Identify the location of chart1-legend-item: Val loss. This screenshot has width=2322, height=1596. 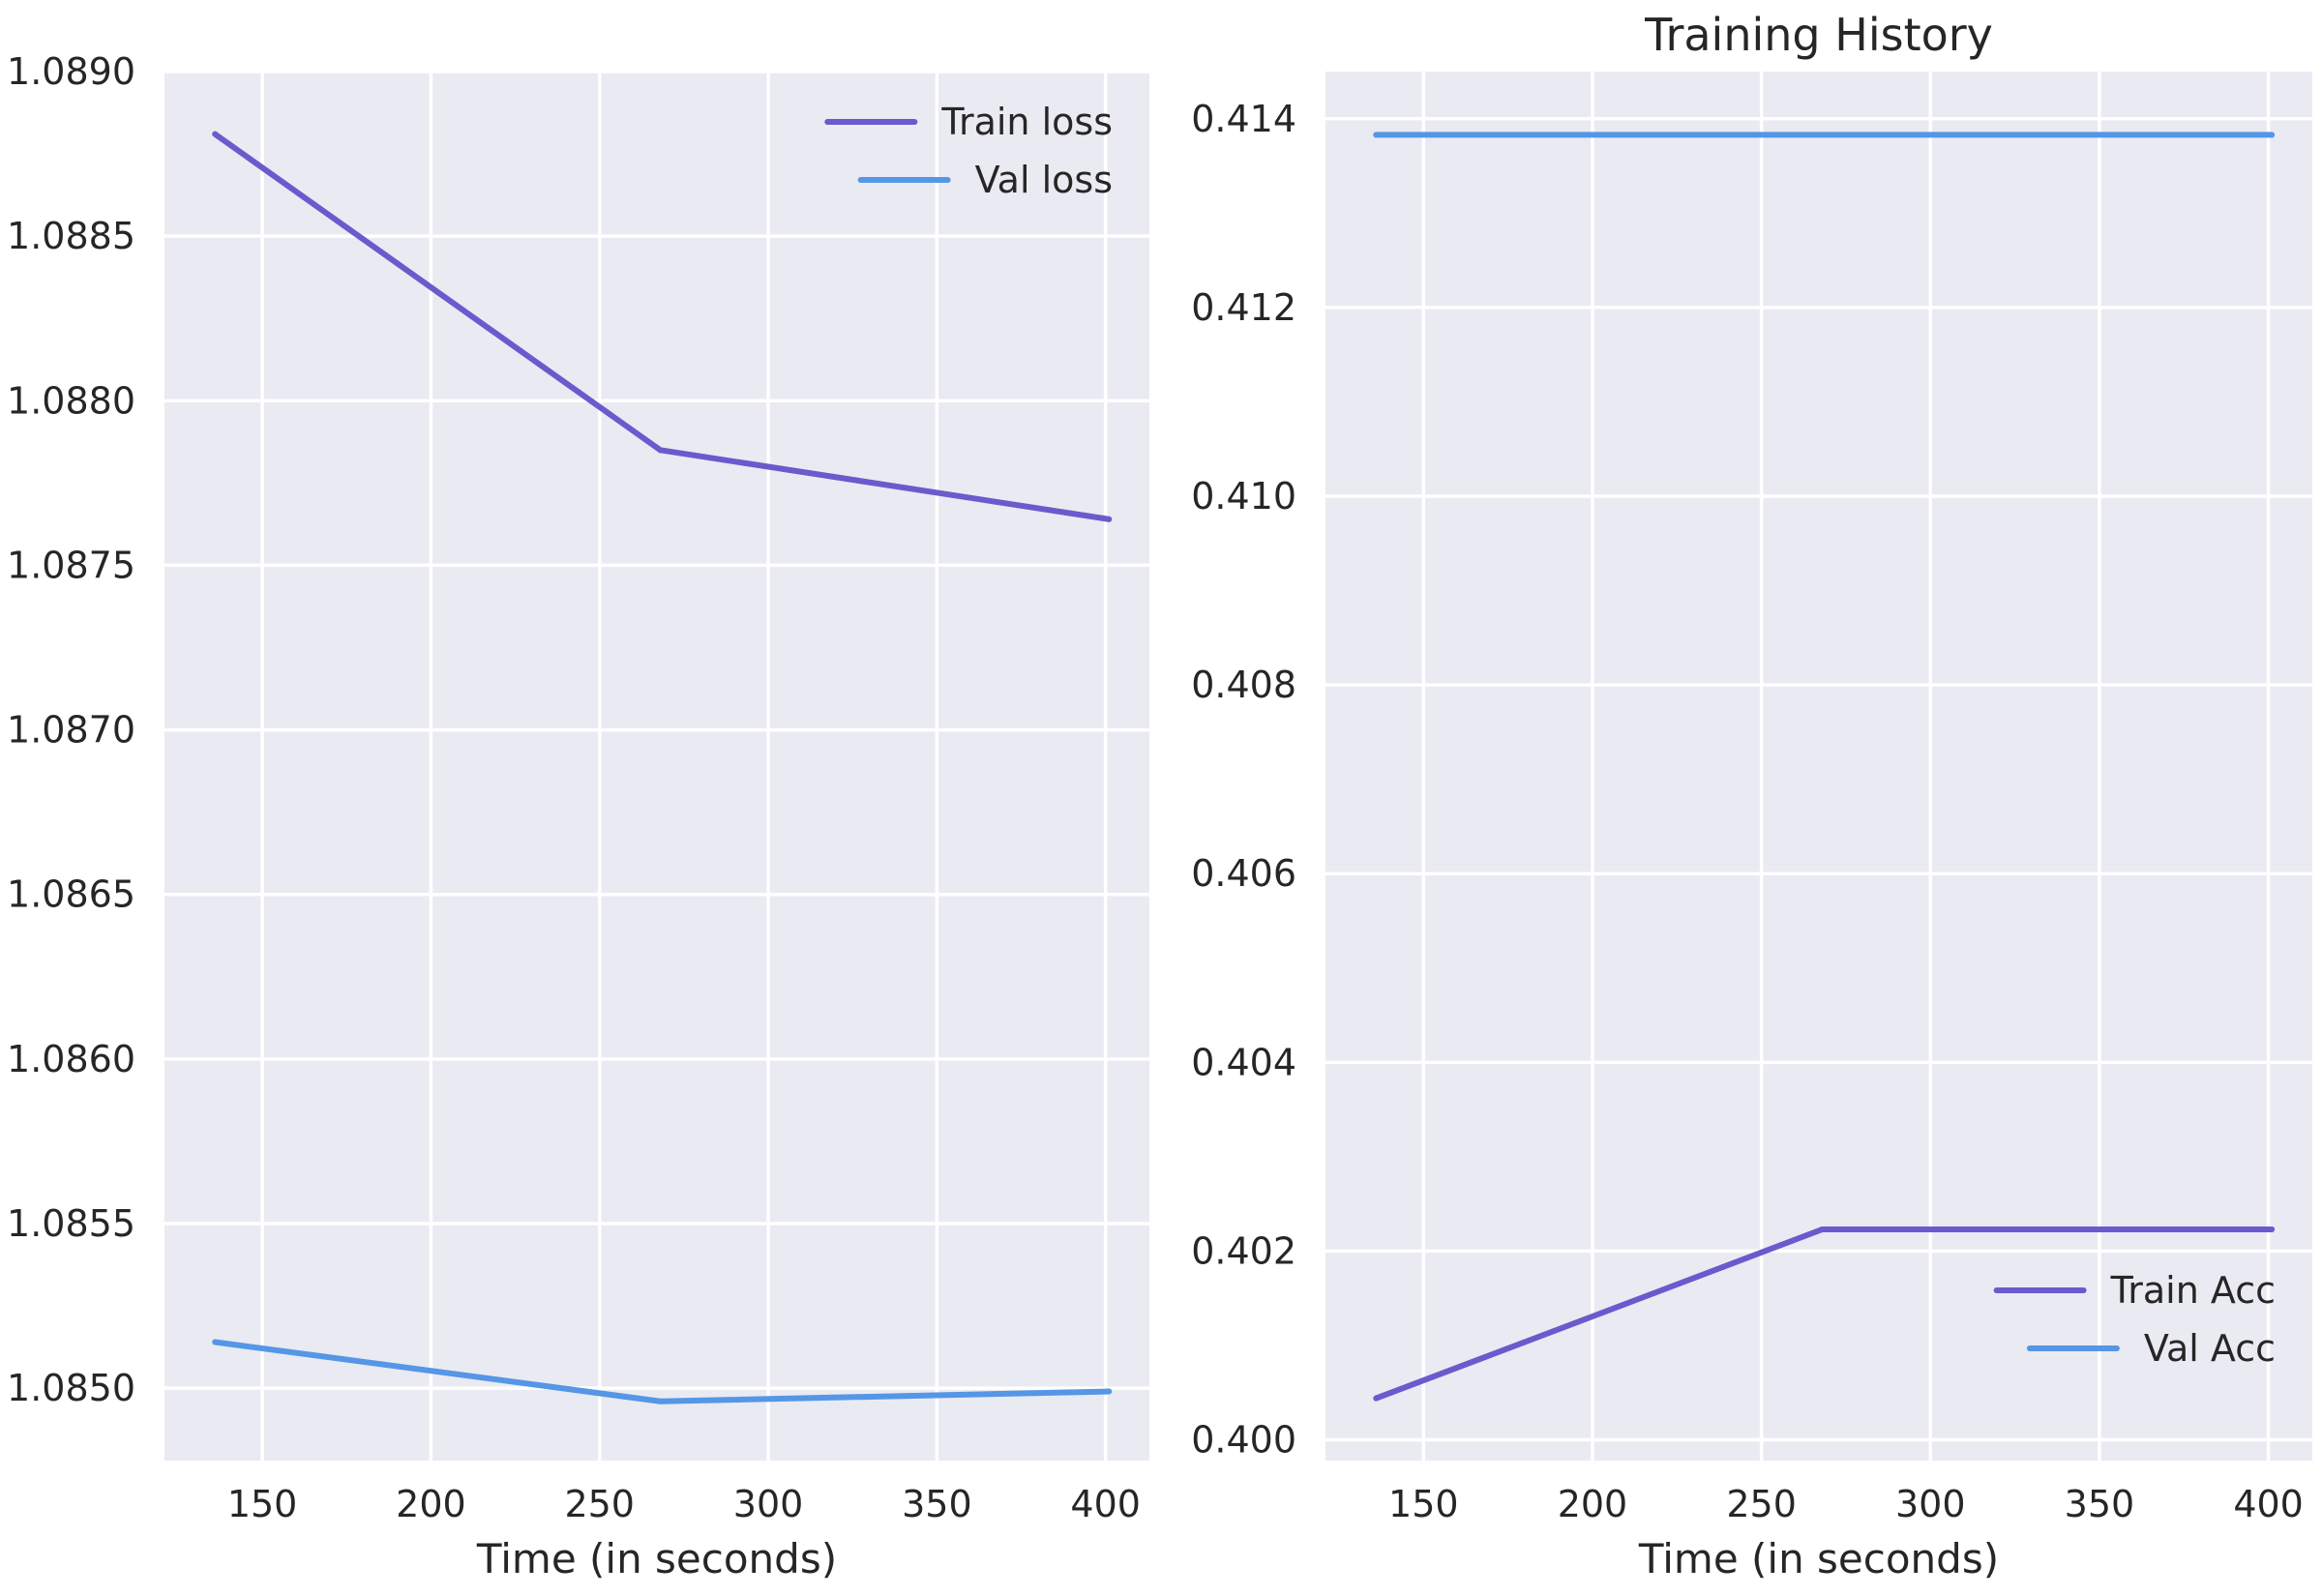
(985, 180).